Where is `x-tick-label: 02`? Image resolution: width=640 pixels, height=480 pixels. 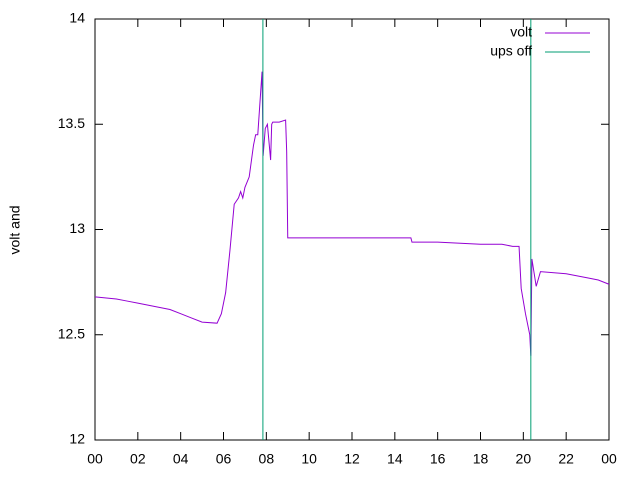
x-tick-label: 02 is located at coordinates (138, 459).